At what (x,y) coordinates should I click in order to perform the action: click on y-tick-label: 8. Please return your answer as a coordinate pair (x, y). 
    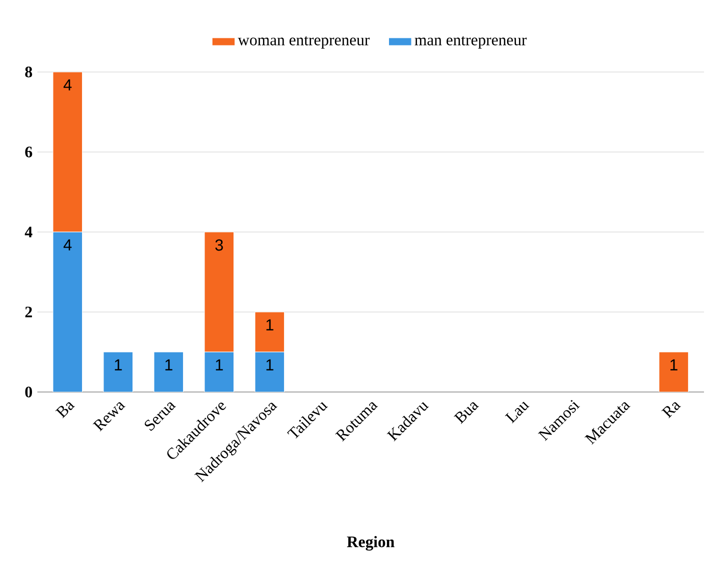
    Looking at the image, I should click on (28, 72).